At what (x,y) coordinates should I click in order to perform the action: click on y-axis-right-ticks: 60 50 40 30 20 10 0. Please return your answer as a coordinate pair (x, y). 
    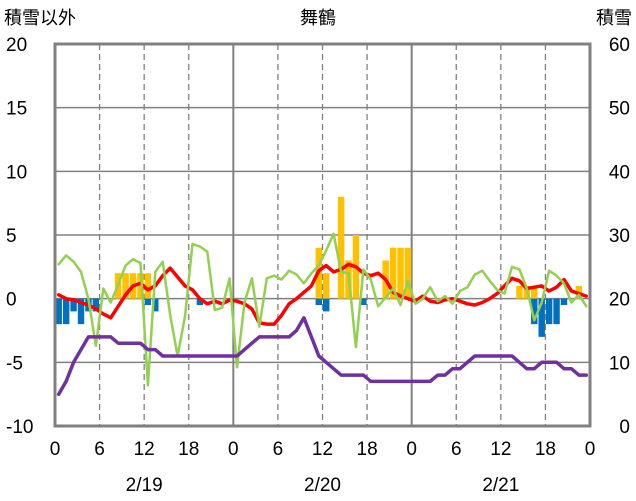
    Looking at the image, I should click on (619, 236).